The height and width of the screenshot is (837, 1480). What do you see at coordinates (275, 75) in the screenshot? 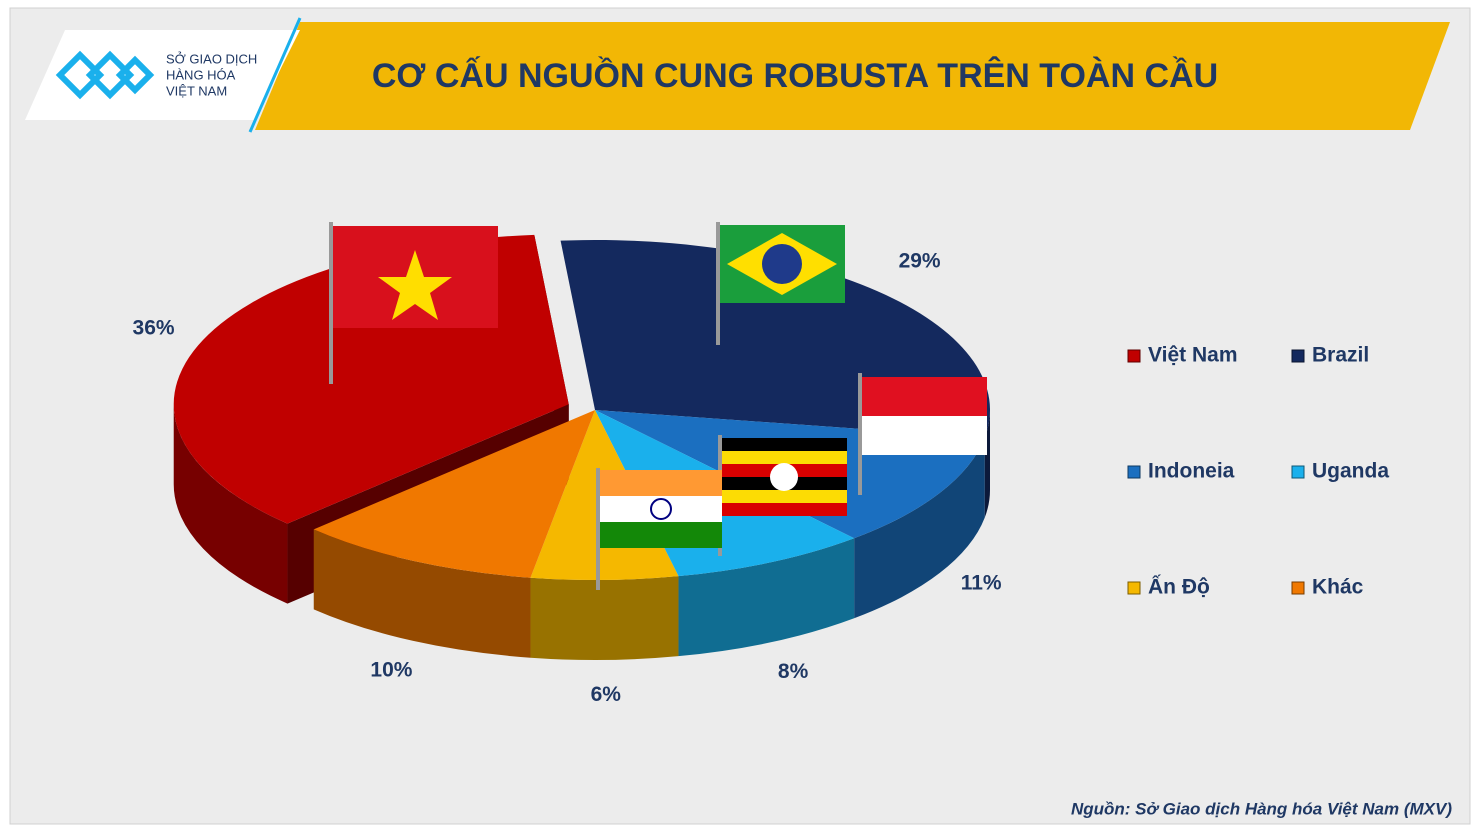
I see `logo-accent` at bounding box center [275, 75].